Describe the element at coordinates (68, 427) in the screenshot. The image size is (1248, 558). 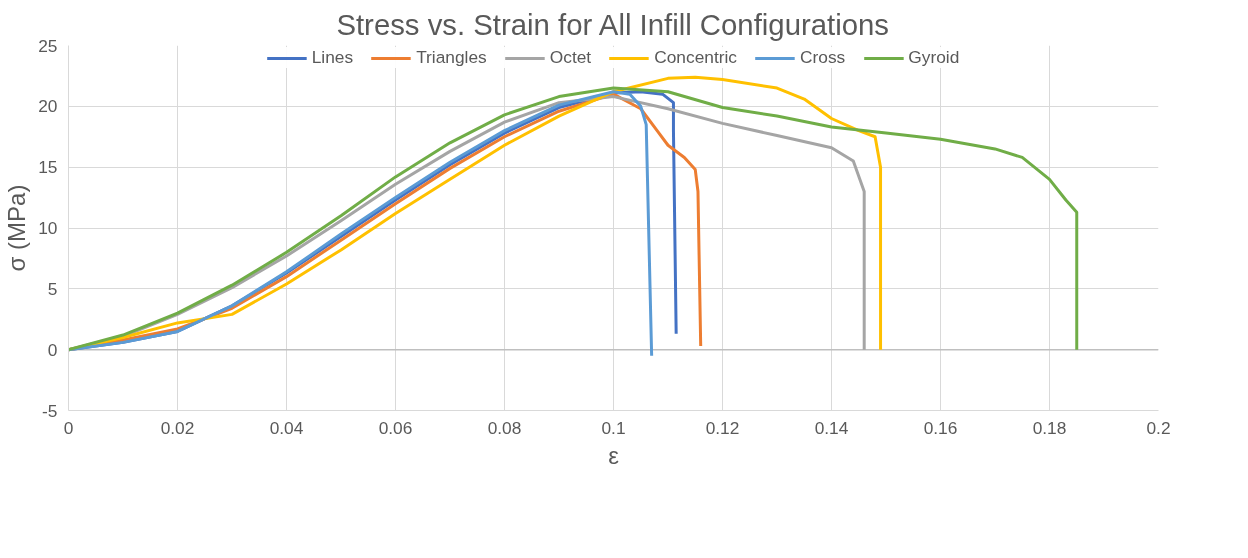
I see `x-tick-label: 0` at that location.